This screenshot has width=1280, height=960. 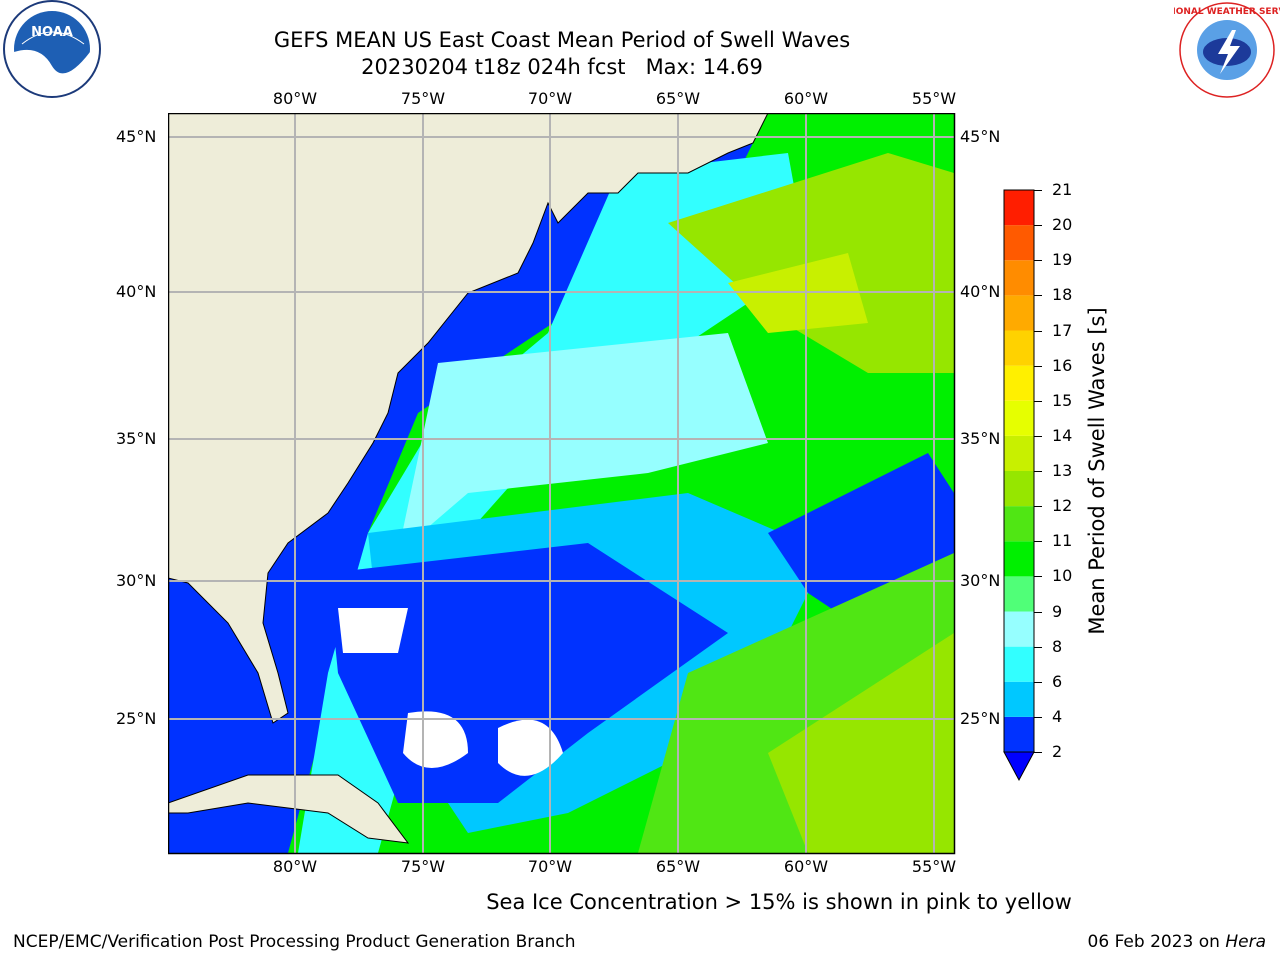 What do you see at coordinates (806, 98) in the screenshot?
I see `lon-label-top: 60°W` at bounding box center [806, 98].